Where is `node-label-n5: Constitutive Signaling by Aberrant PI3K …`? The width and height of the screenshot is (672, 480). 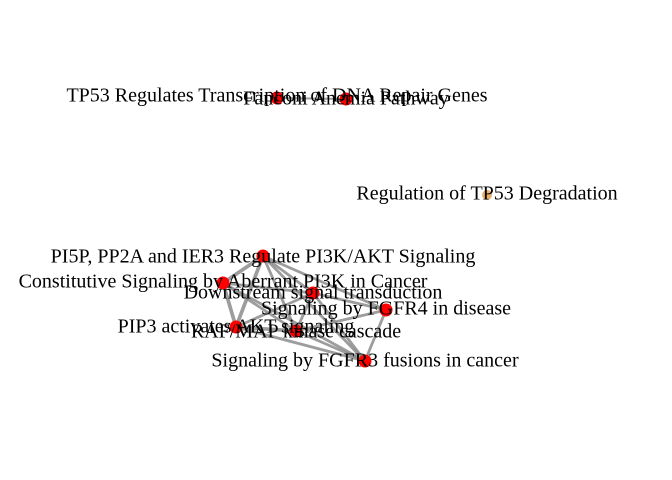
node-label-n5: Constitutive Signaling by Aberrant PI3K … is located at coordinates (223, 282).